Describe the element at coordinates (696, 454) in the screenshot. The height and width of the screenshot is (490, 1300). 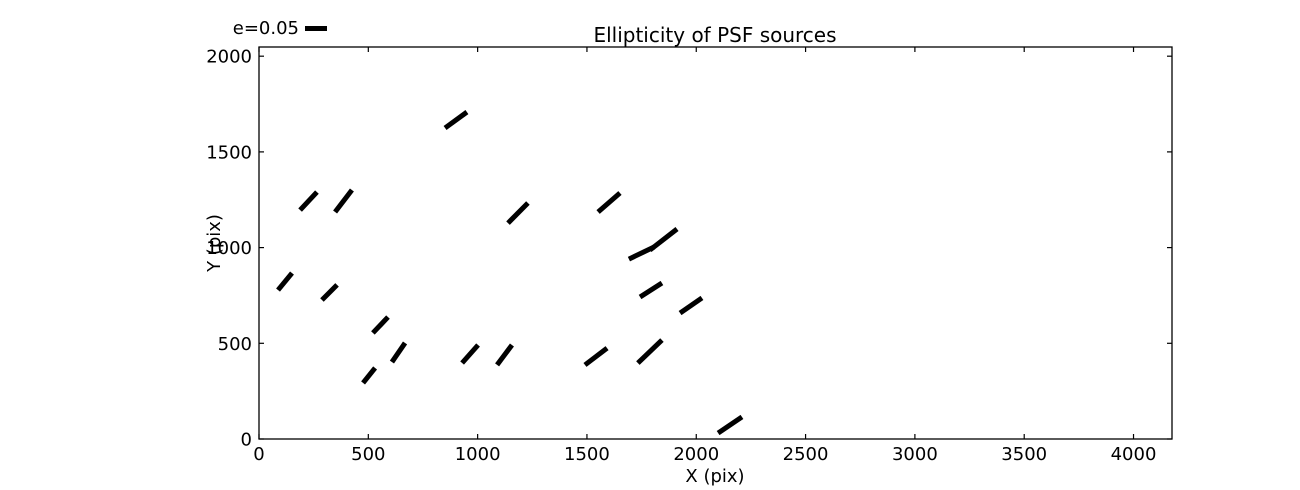
I see `x-tick-label: 2000` at that location.